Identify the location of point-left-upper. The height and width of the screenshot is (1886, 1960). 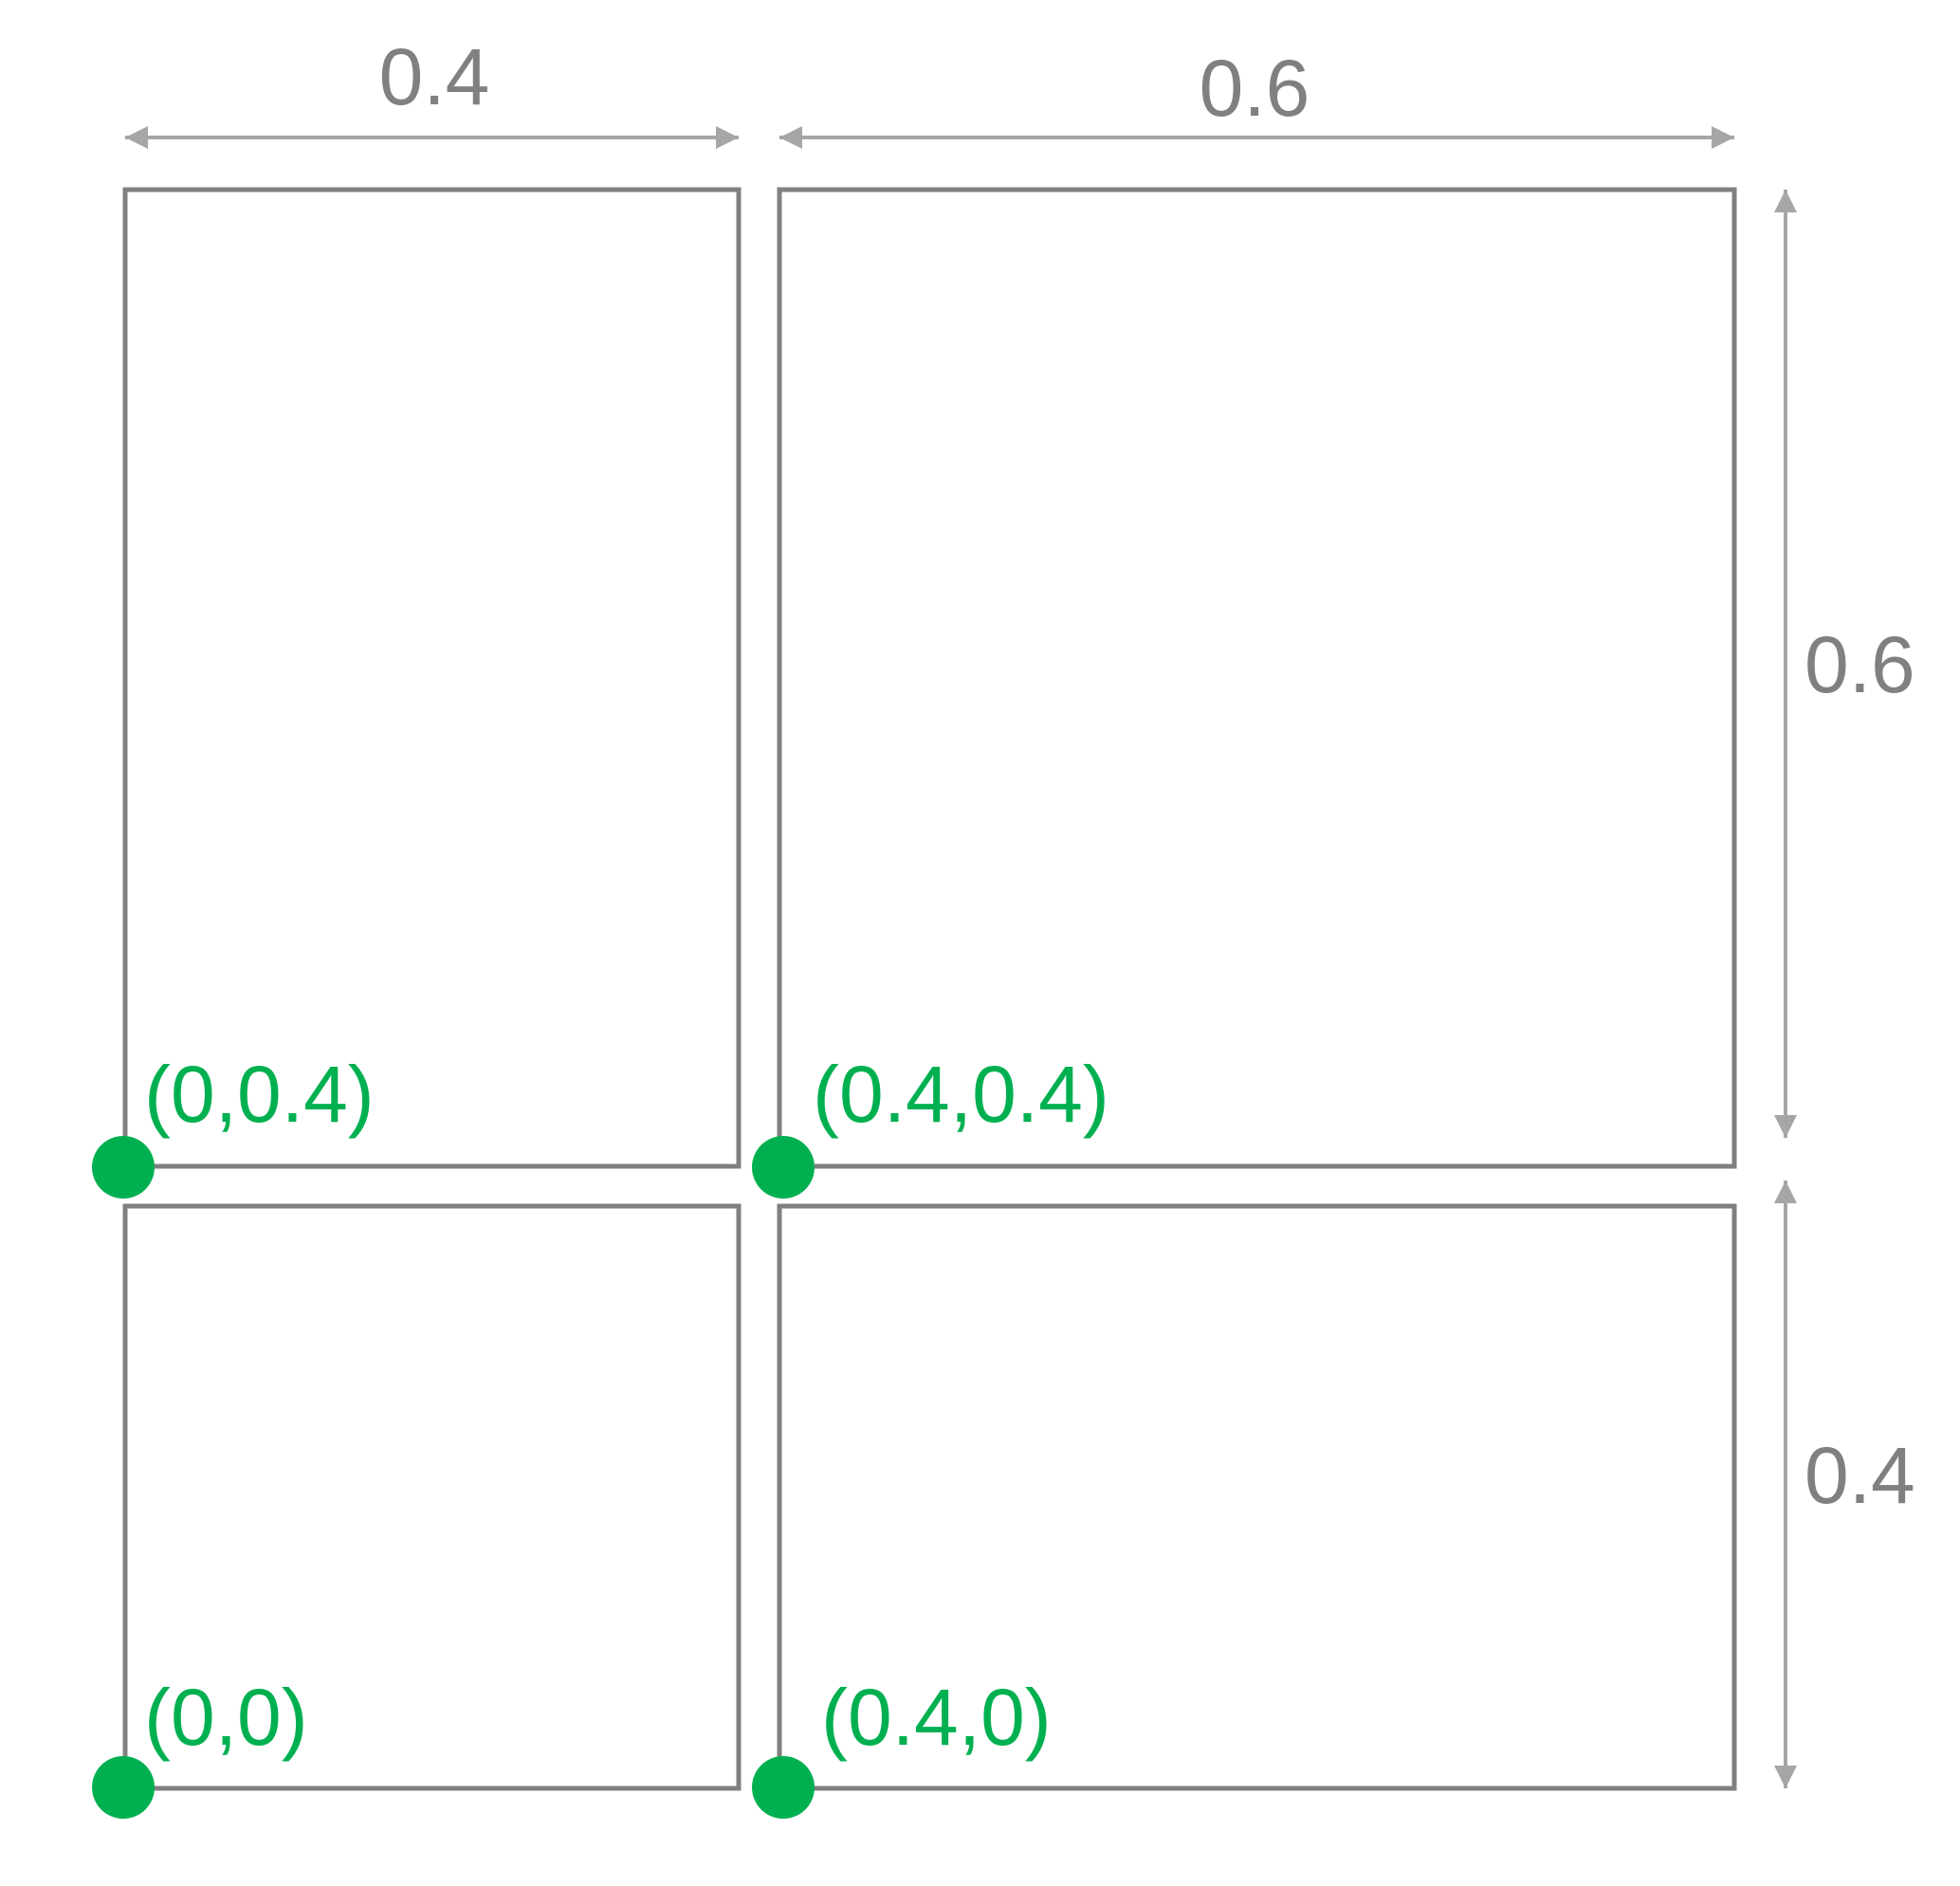
(123, 1167).